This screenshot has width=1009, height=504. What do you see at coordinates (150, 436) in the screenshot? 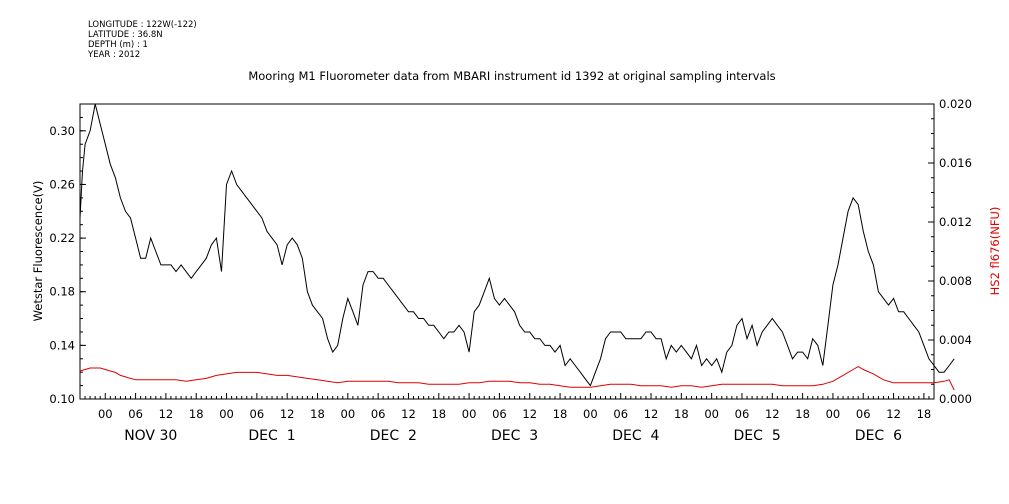
I see `x-day-label: NOV 30` at bounding box center [150, 436].